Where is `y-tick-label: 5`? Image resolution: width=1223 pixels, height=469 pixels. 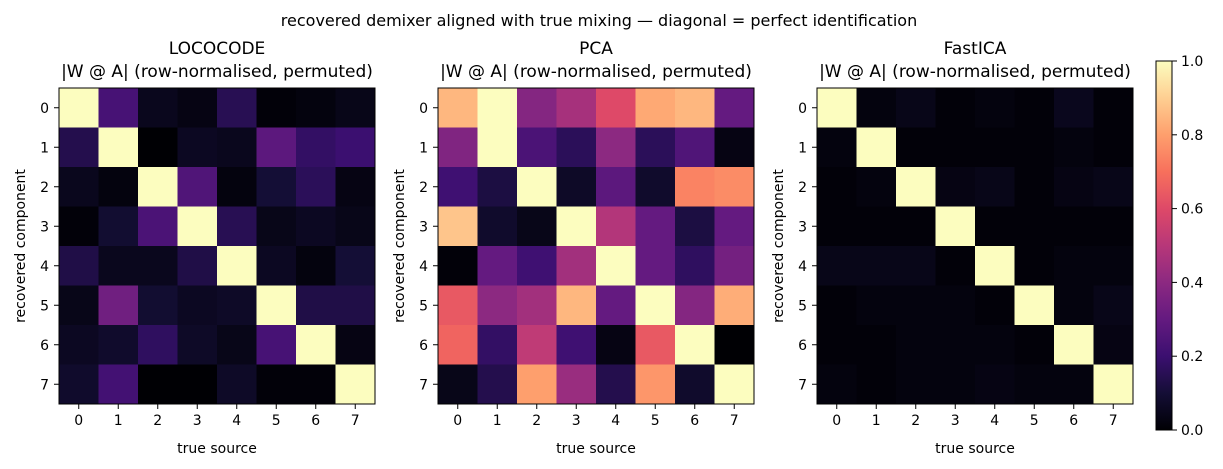 y-tick-label: 5 is located at coordinates (44, 306).